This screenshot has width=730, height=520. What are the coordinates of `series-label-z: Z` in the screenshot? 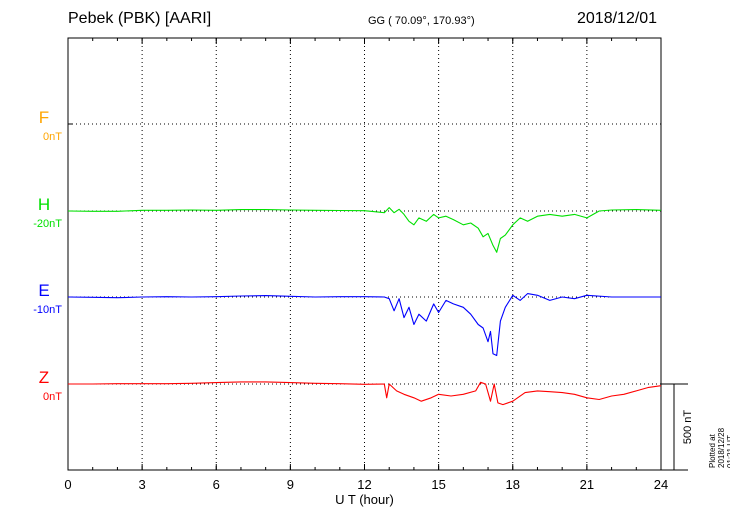 It's located at (44, 377).